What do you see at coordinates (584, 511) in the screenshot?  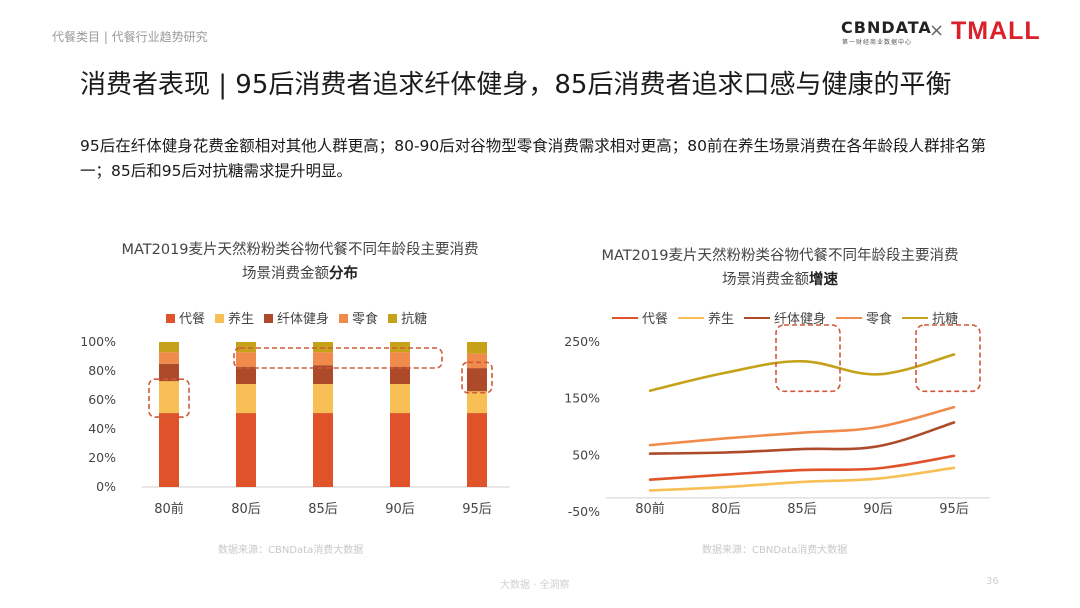 I see `line-y-tick-label: -50%` at bounding box center [584, 511].